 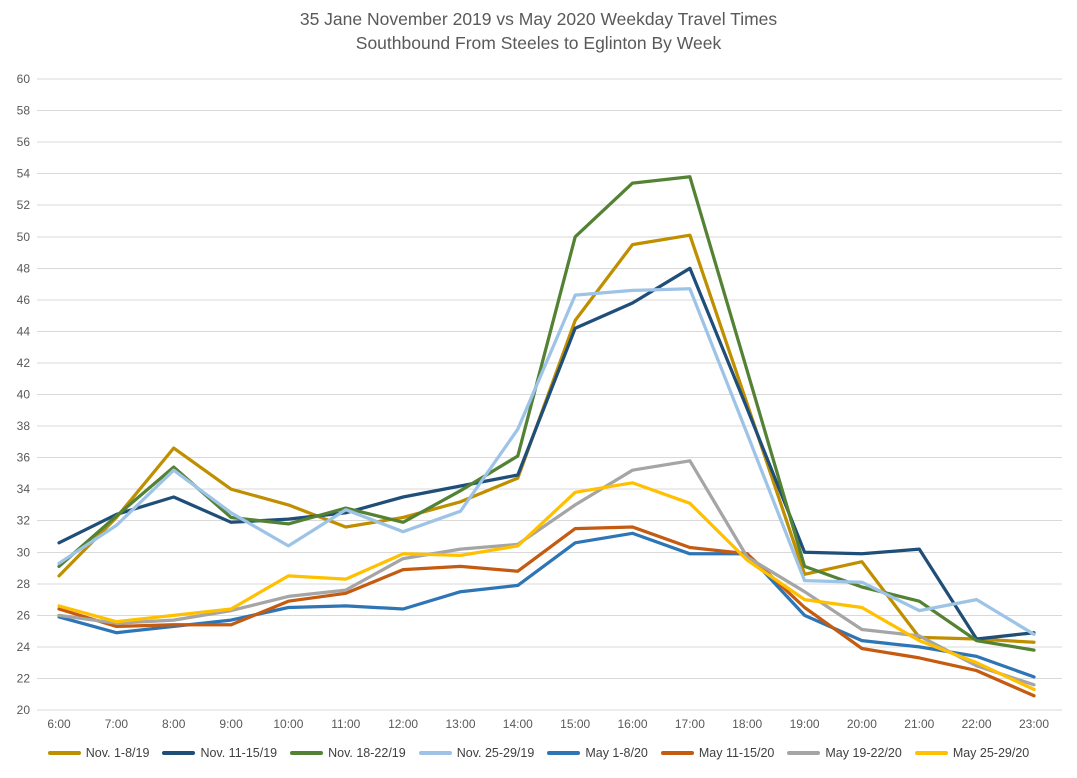 What do you see at coordinates (24, 426) in the screenshot?
I see `y-tick-label-38: 38` at bounding box center [24, 426].